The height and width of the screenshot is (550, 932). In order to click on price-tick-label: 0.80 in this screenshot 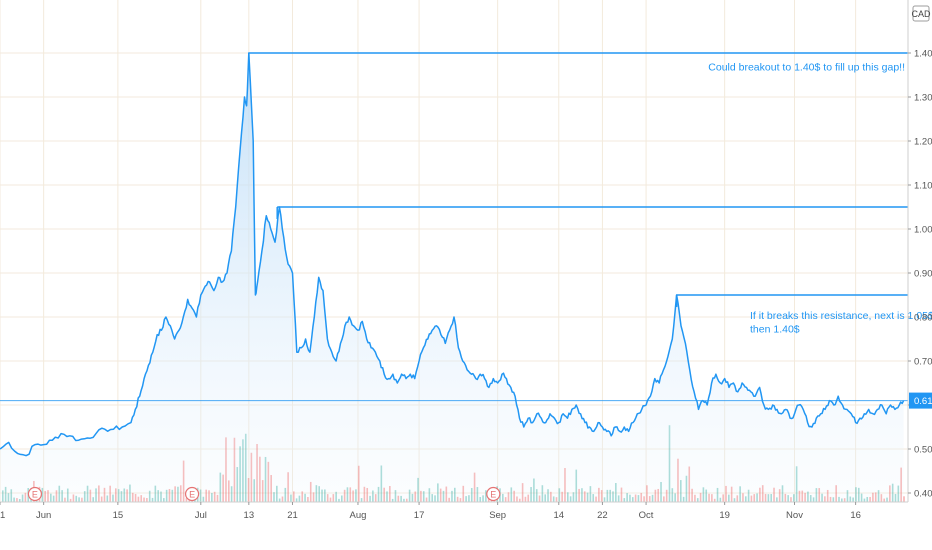, I will do `click(923, 318)`.